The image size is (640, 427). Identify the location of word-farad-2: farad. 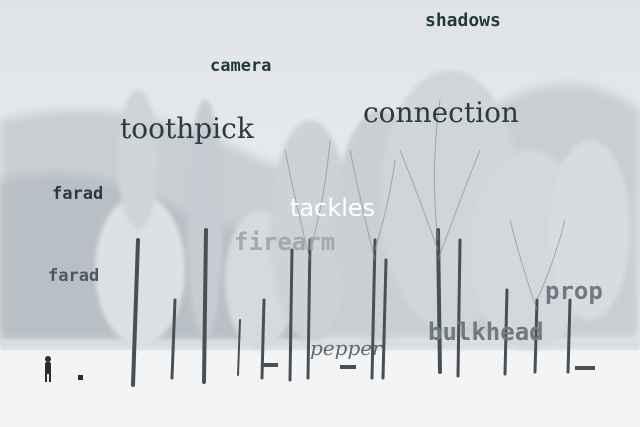
(74, 276).